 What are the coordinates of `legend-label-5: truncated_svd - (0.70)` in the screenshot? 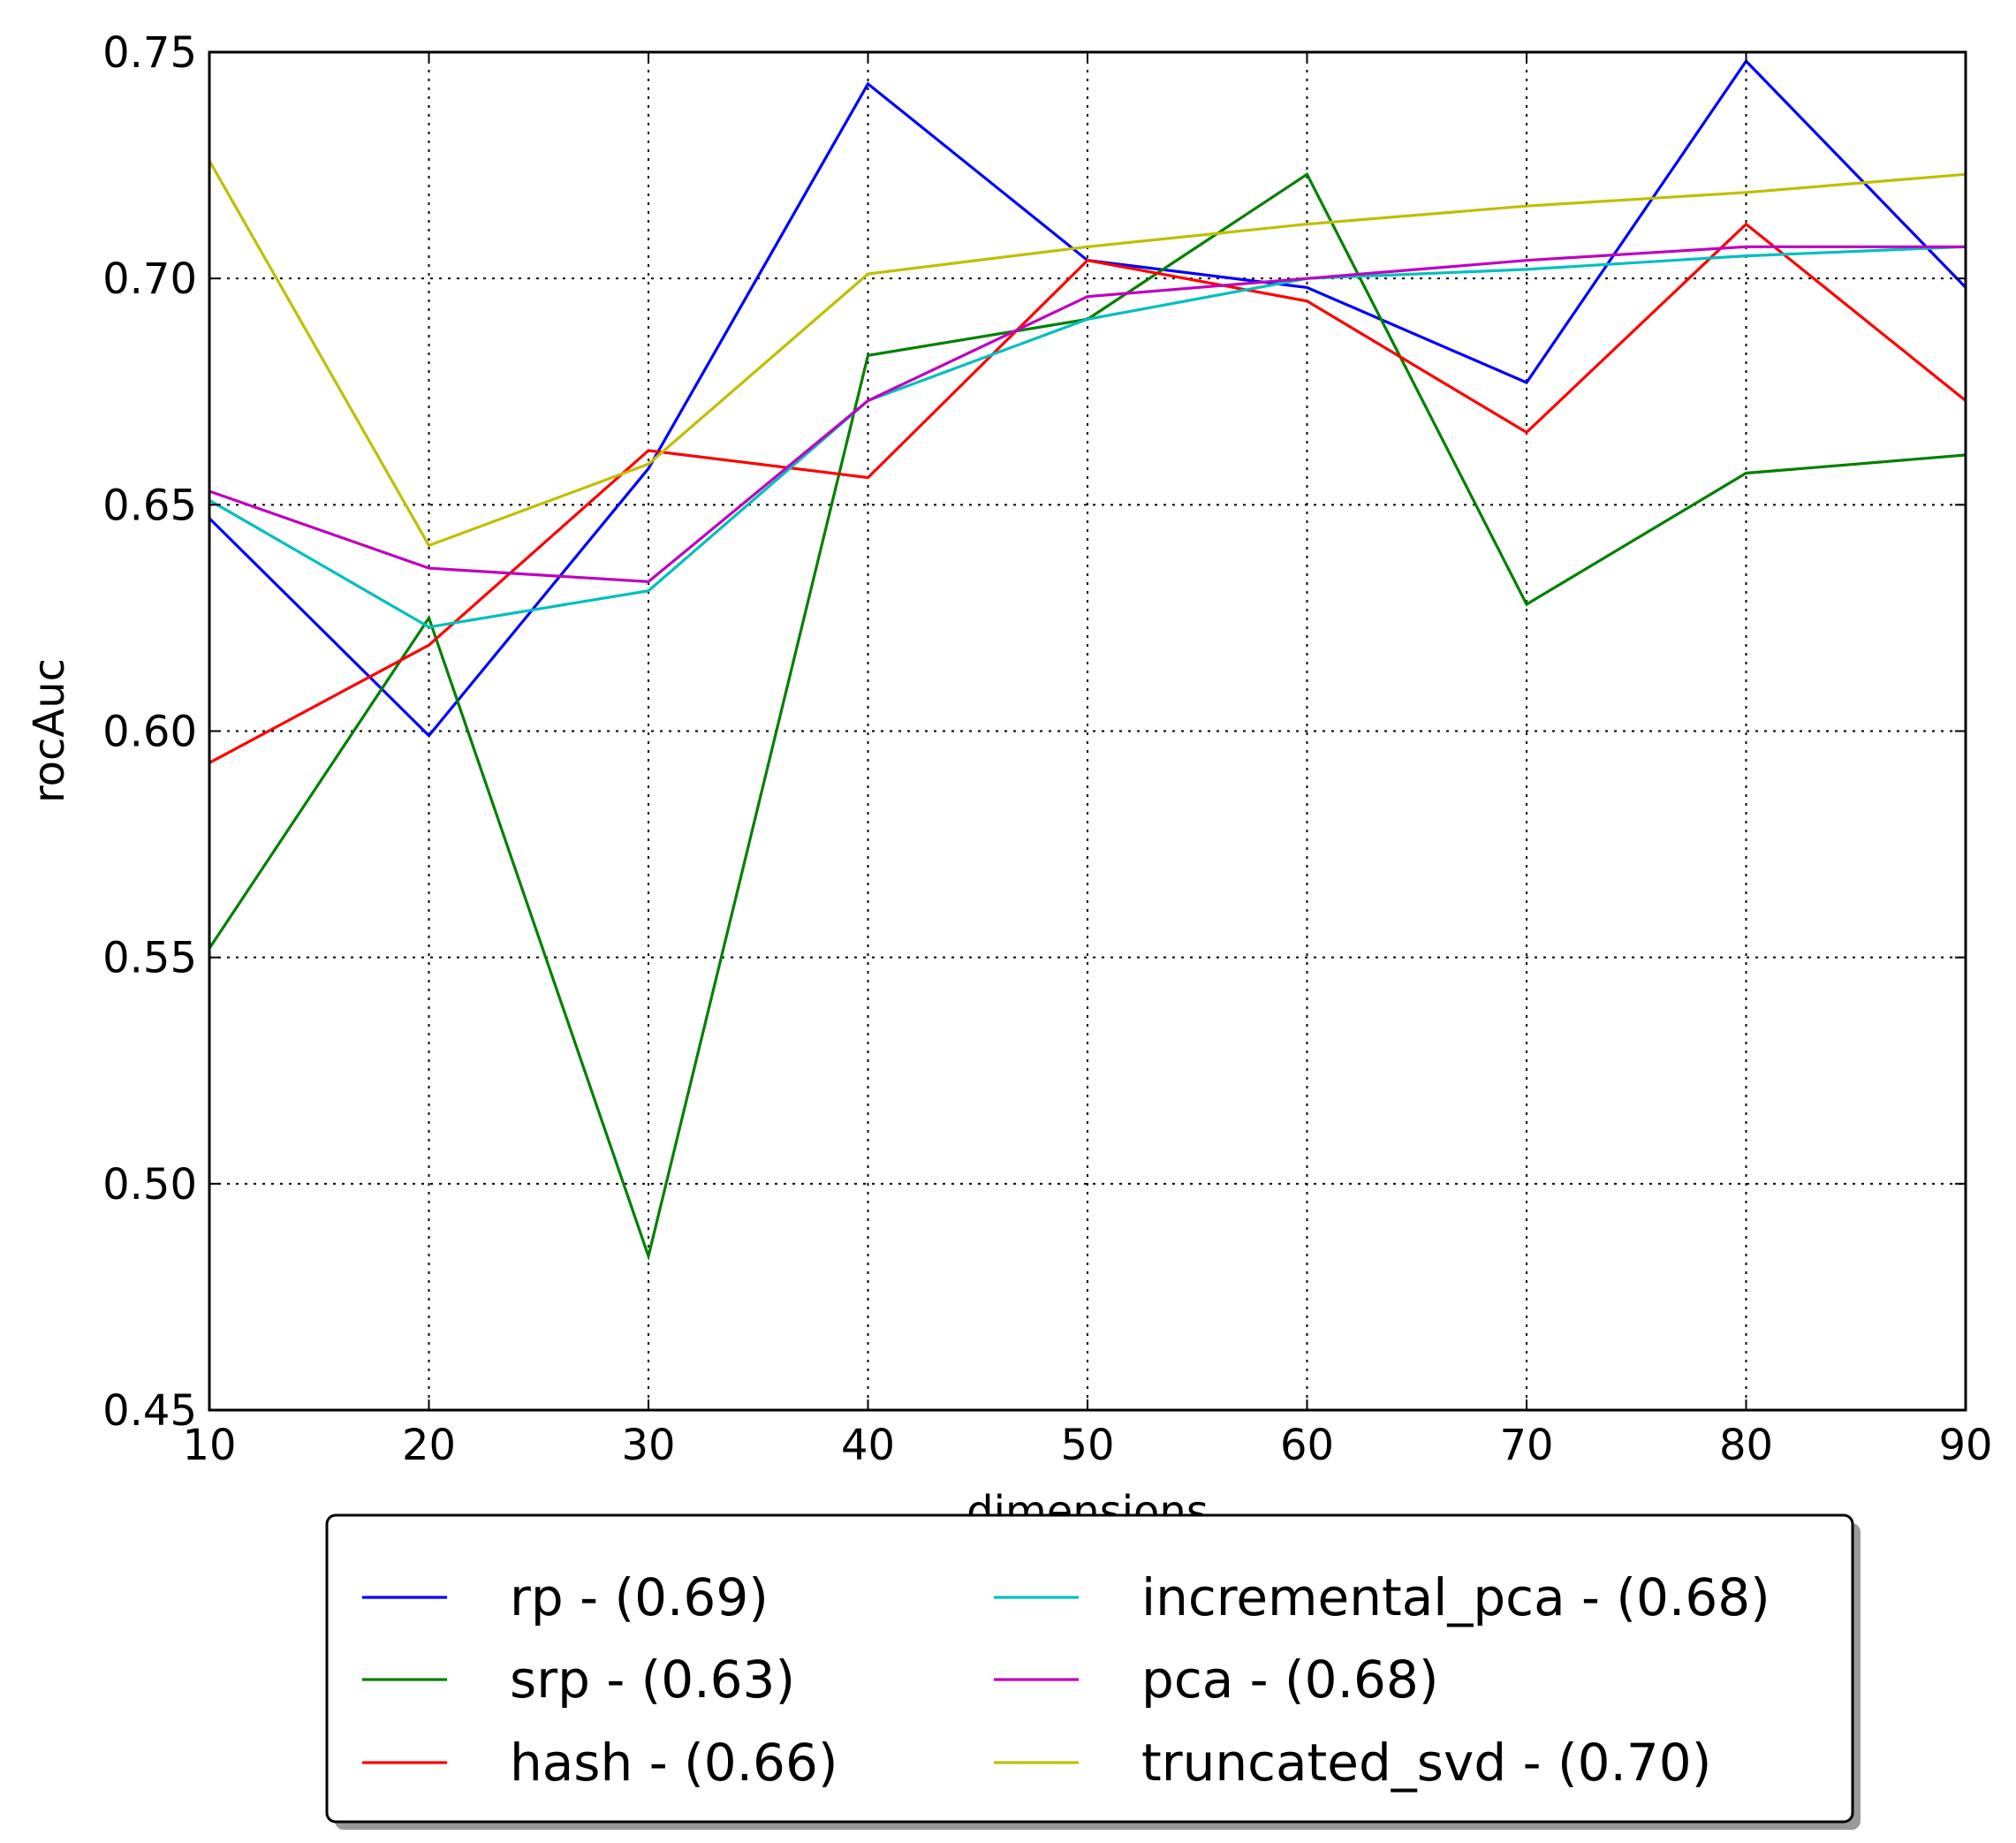 It's located at (1426, 1763).